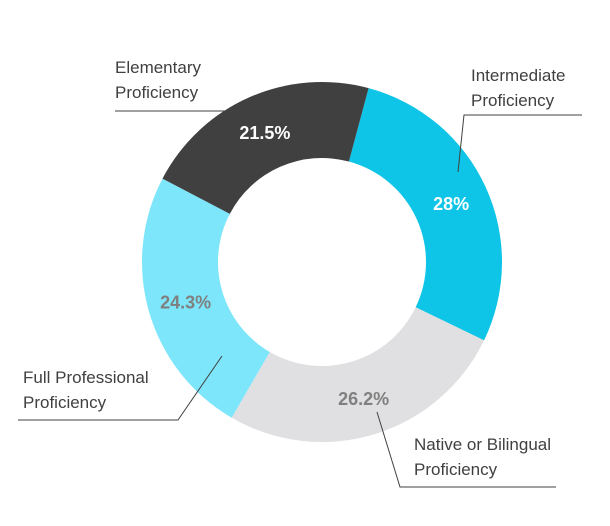 The height and width of the screenshot is (526, 610). What do you see at coordinates (264, 133) in the screenshot?
I see `value-label-elementary-proficiency: 21.5%` at bounding box center [264, 133].